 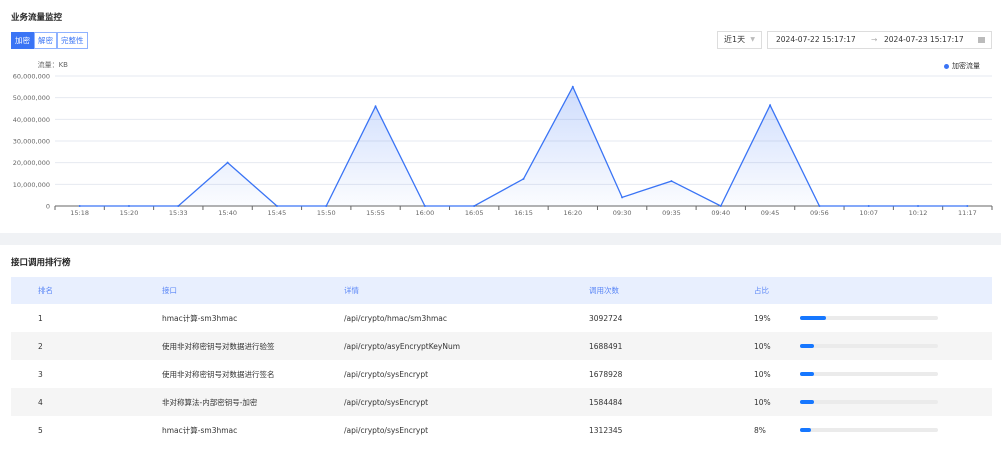 What do you see at coordinates (735, 39) in the screenshot?
I see `period-value: 近1天` at bounding box center [735, 39].